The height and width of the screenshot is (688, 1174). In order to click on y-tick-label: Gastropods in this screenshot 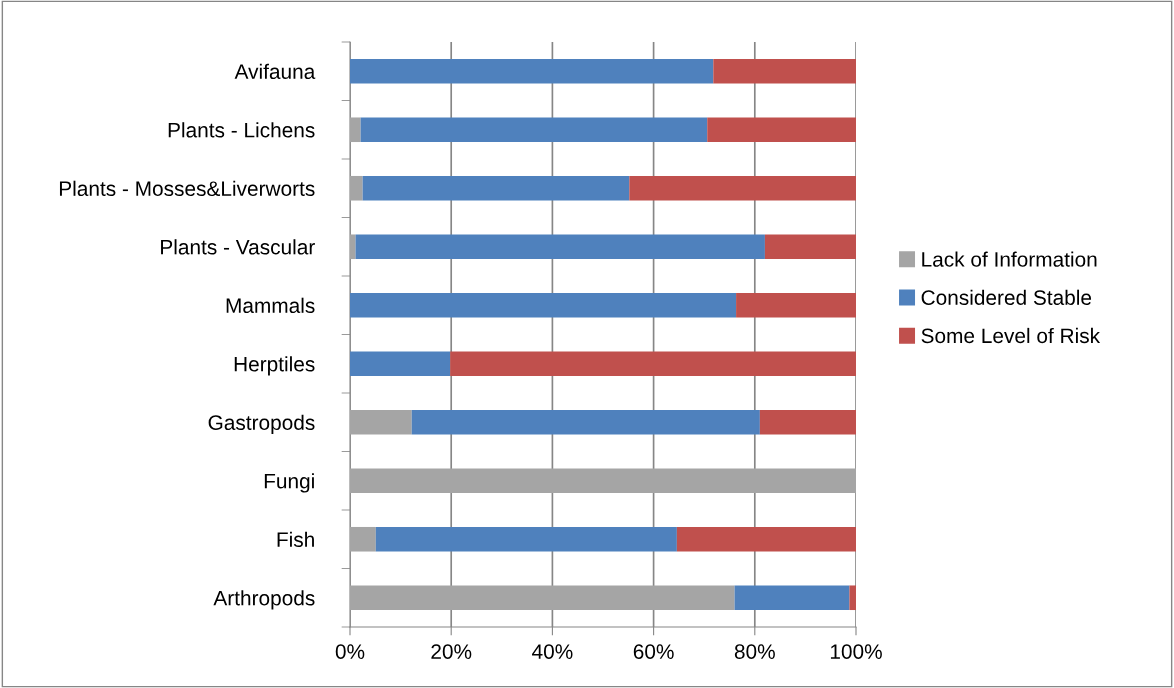, I will do `click(261, 424)`.